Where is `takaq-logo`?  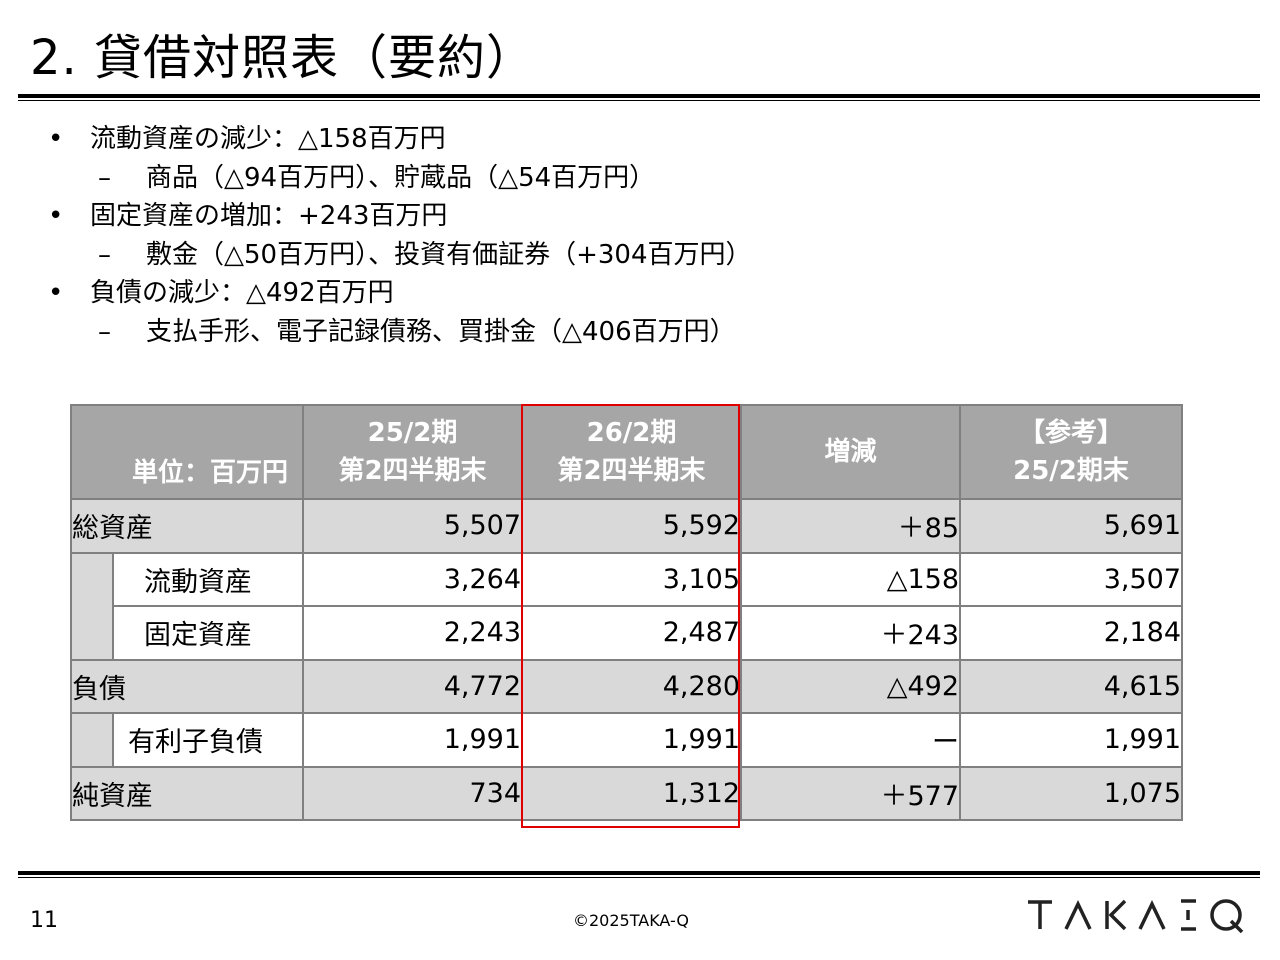 takaq-logo is located at coordinates (1139, 918).